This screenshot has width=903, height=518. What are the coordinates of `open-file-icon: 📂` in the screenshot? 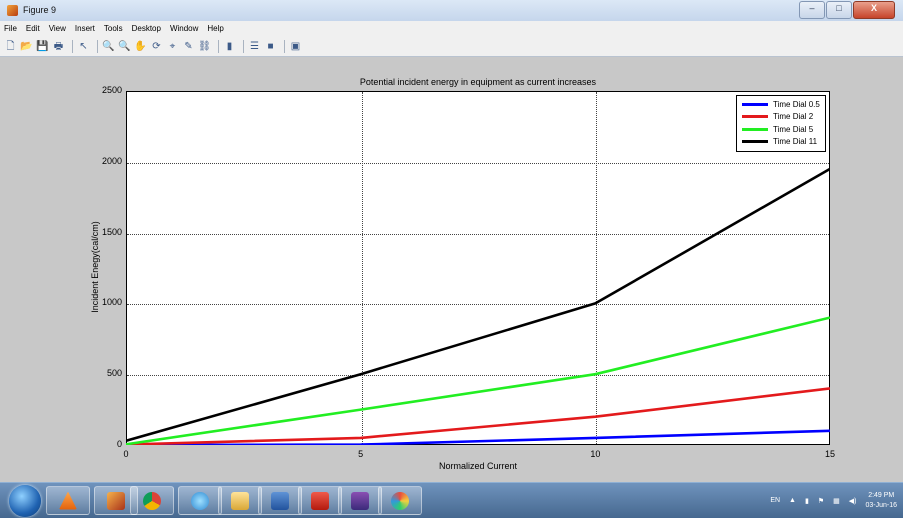 It's located at (26, 46).